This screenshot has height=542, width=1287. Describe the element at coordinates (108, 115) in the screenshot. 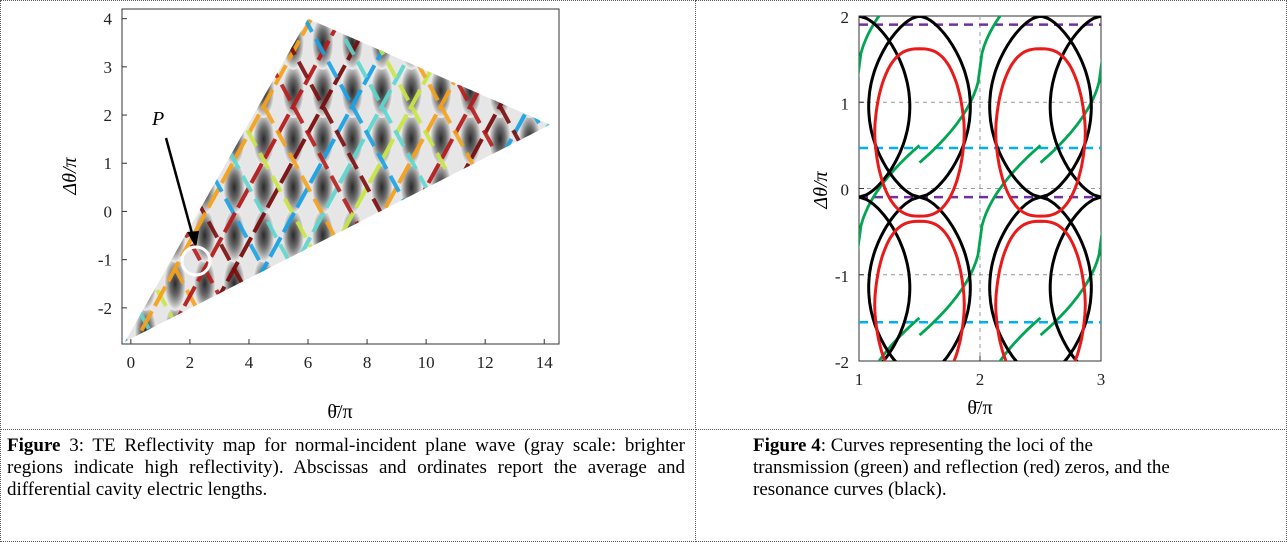

I see `fig3-ytick-label: 2` at that location.